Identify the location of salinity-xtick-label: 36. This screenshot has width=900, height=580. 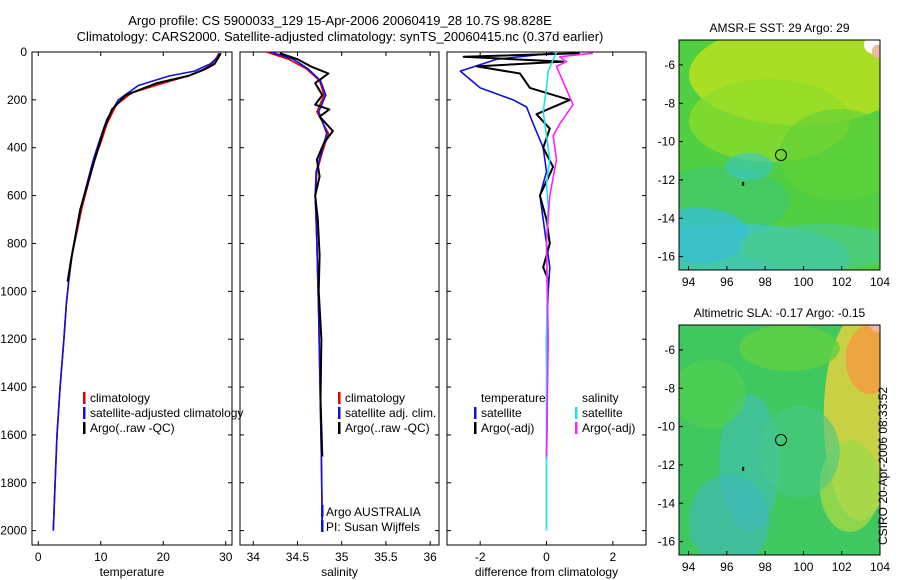
(430, 557).